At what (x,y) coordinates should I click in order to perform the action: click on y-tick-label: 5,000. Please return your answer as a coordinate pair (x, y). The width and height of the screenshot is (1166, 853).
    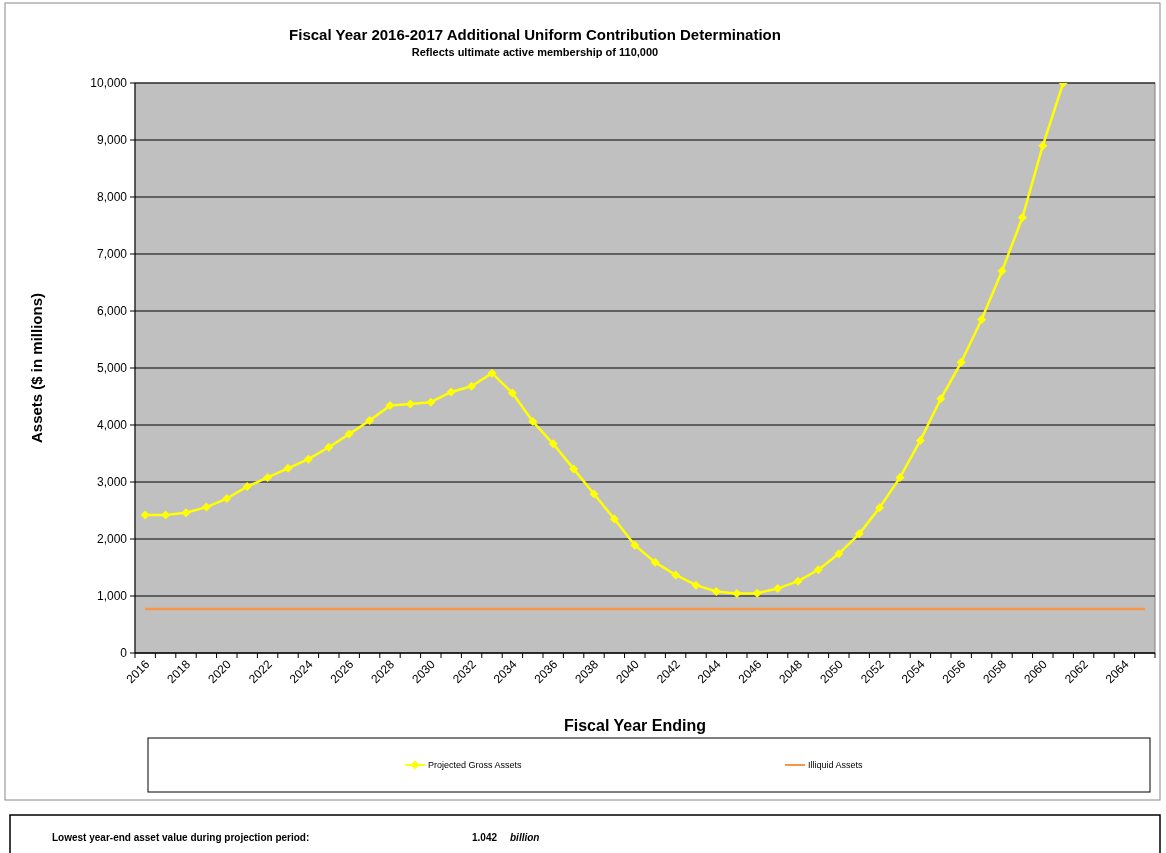
    Looking at the image, I should click on (112, 368).